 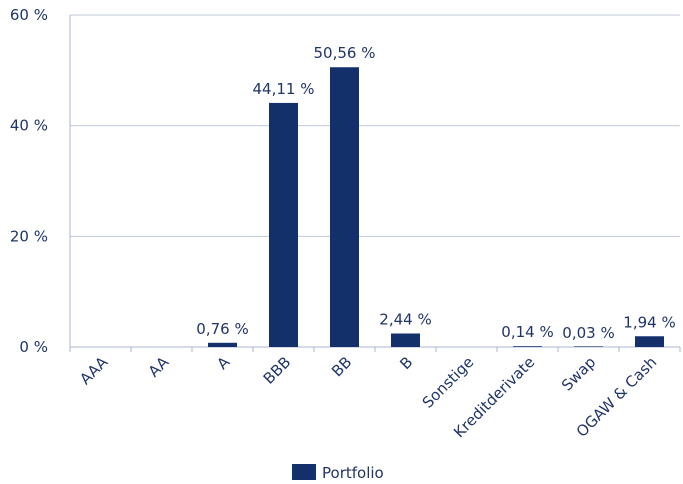 What do you see at coordinates (345, 53) in the screenshot?
I see `data-label: 50,56 %` at bounding box center [345, 53].